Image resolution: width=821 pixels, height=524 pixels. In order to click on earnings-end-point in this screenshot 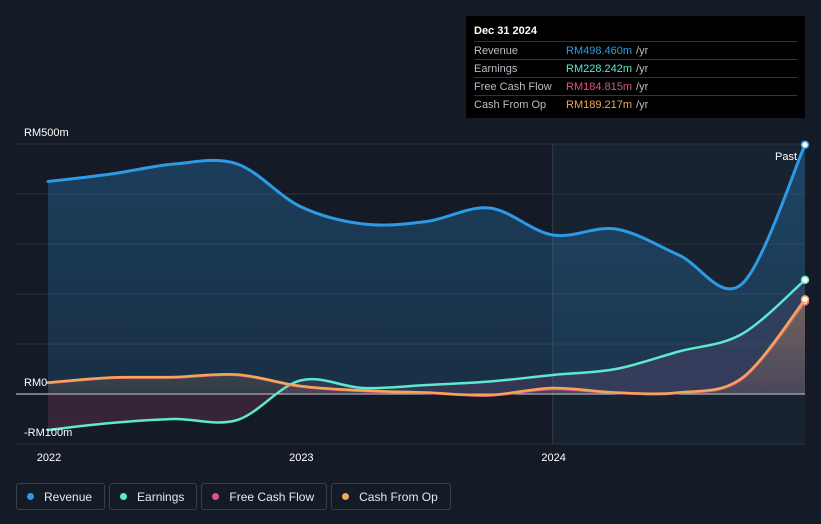, I will do `click(805, 280)`.